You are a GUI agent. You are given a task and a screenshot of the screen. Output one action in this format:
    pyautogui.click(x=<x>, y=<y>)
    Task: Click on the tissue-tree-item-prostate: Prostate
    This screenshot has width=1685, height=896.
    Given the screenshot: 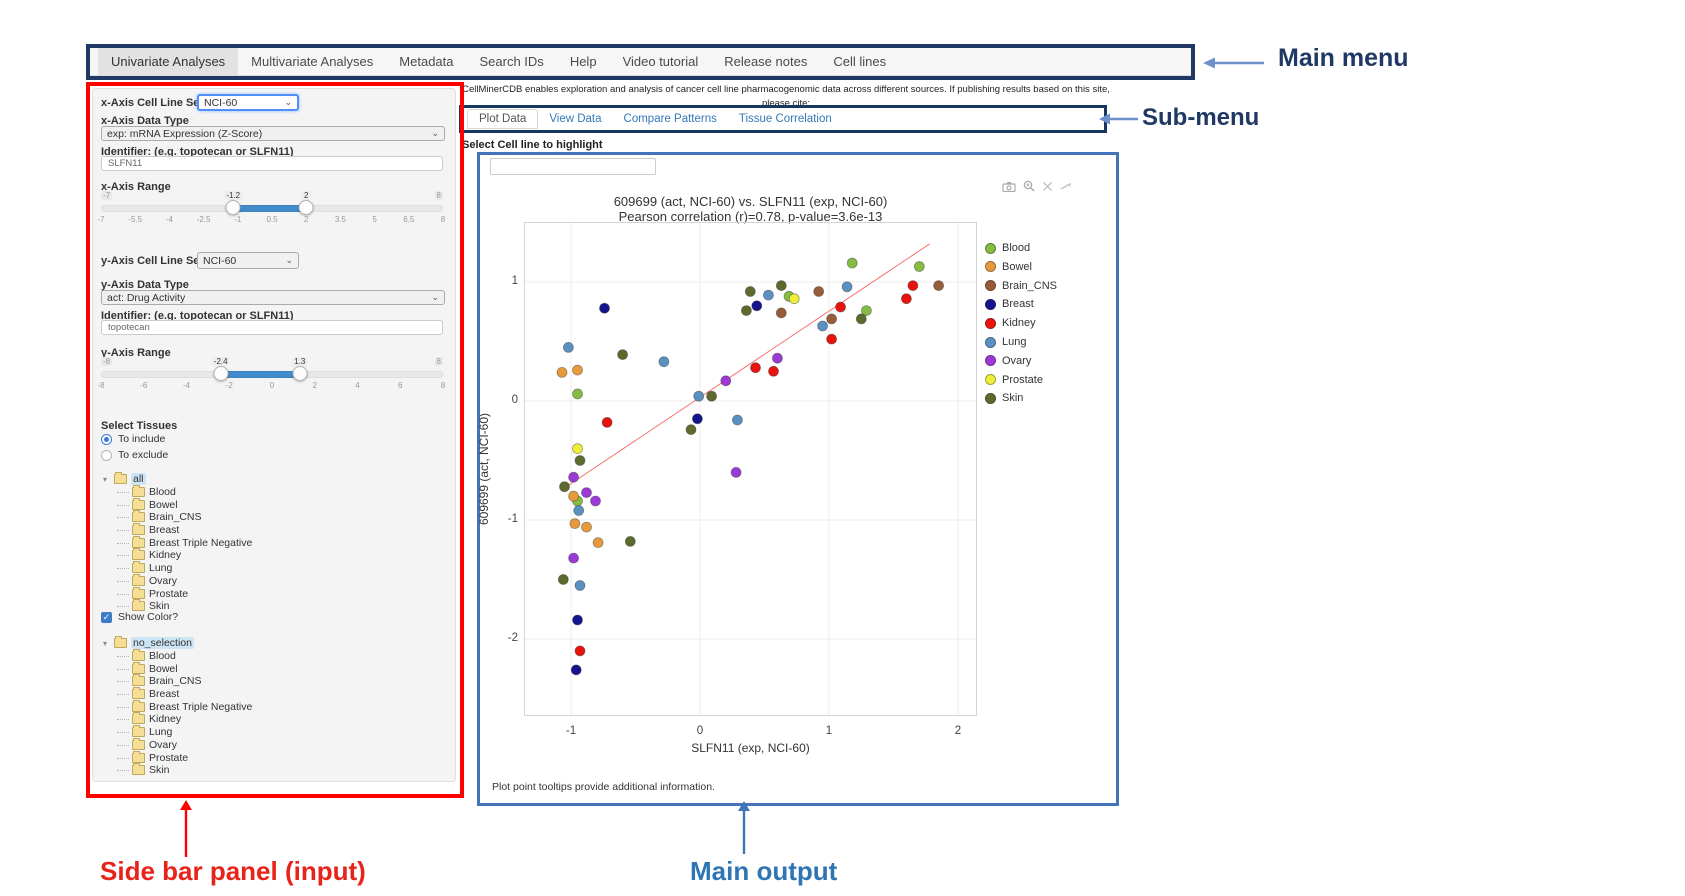 What is the action you would take?
    pyautogui.click(x=275, y=593)
    